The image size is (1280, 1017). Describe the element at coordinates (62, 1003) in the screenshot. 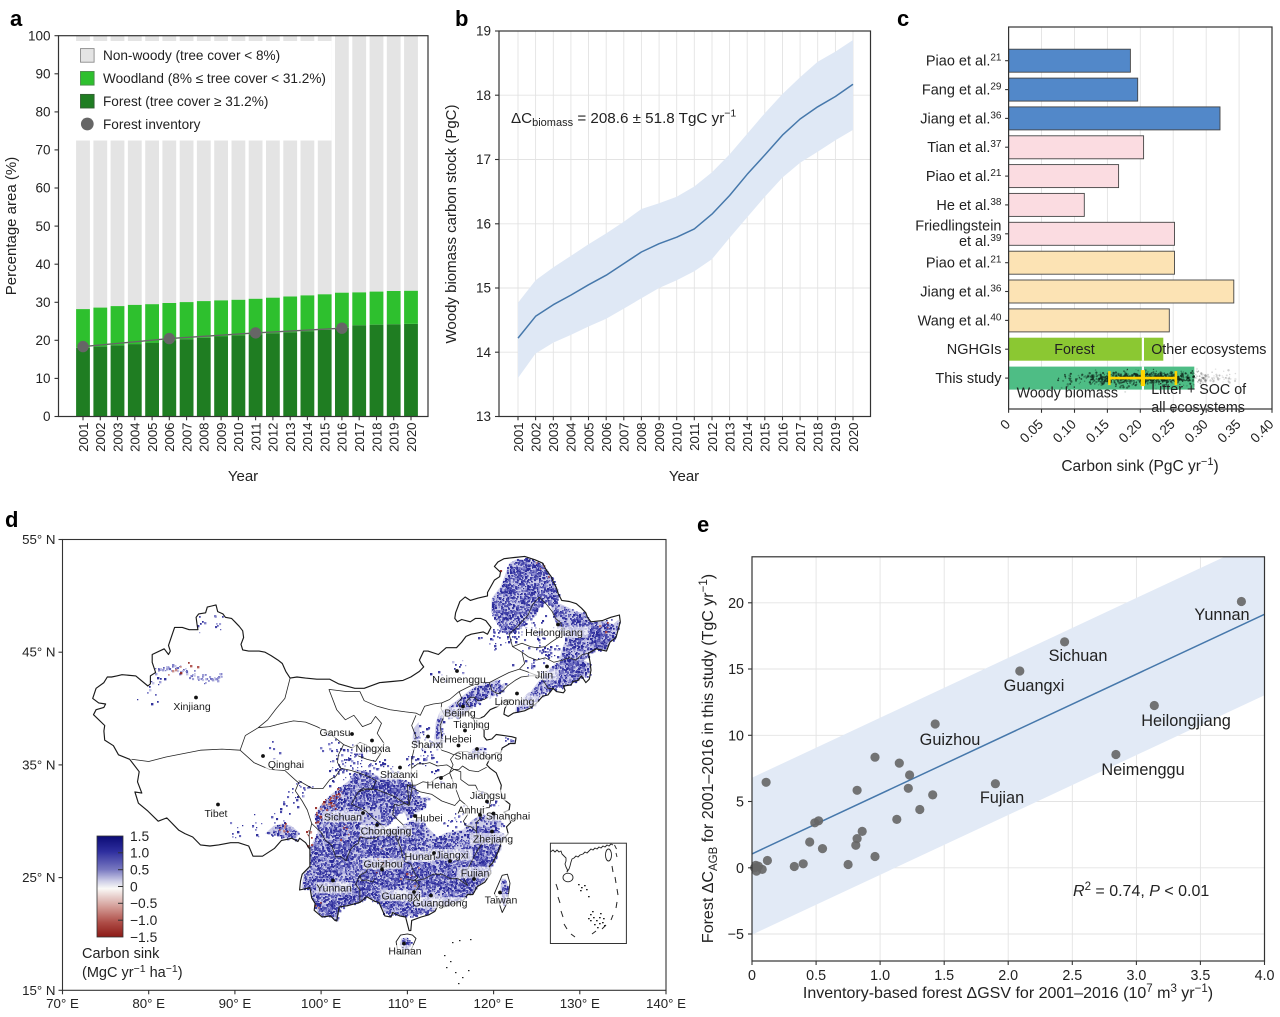

I see `svg-text: 70° E` at that location.